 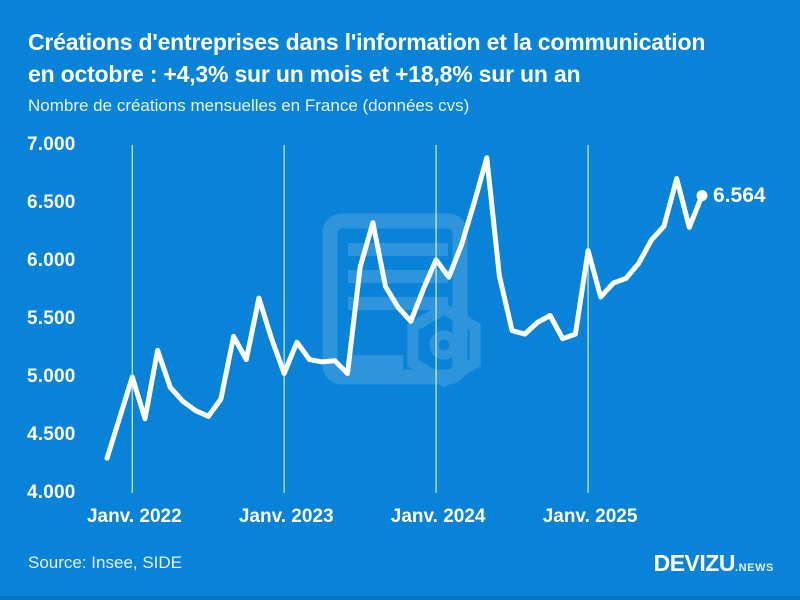 What do you see at coordinates (51, 492) in the screenshot?
I see `y-axis-tick-label: 4.000` at bounding box center [51, 492].